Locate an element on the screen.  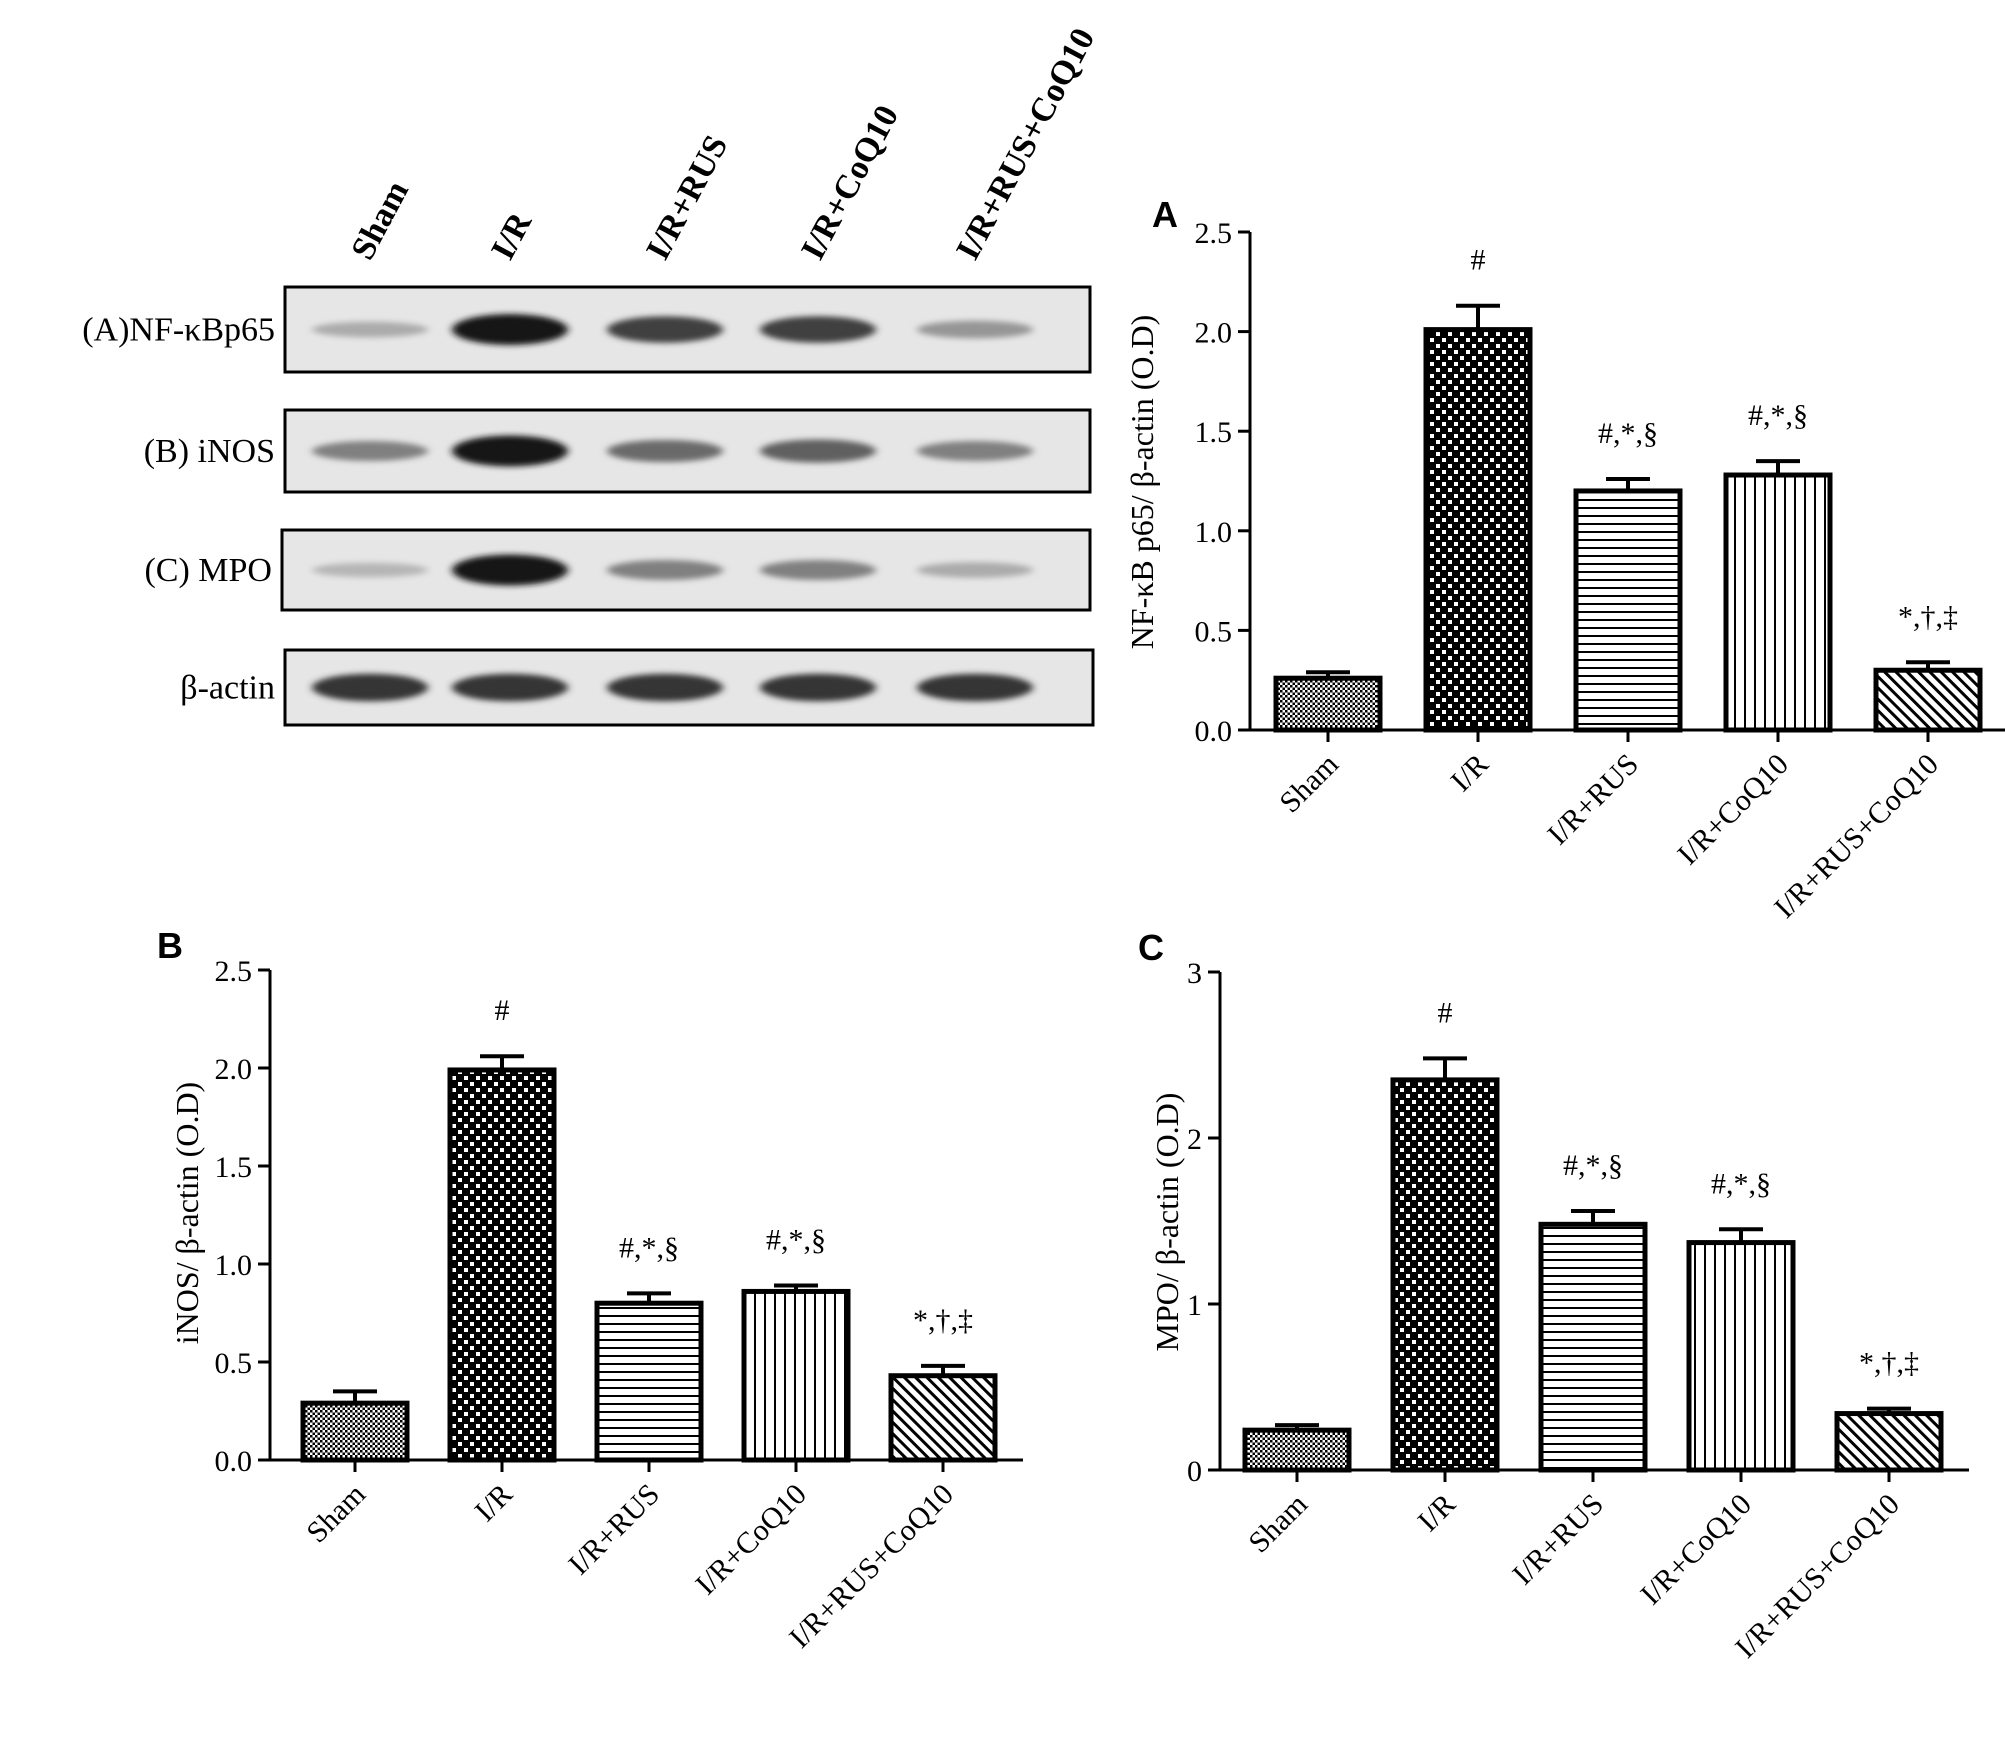
y-tick-label: 2.0 is located at coordinates (1214, 333).